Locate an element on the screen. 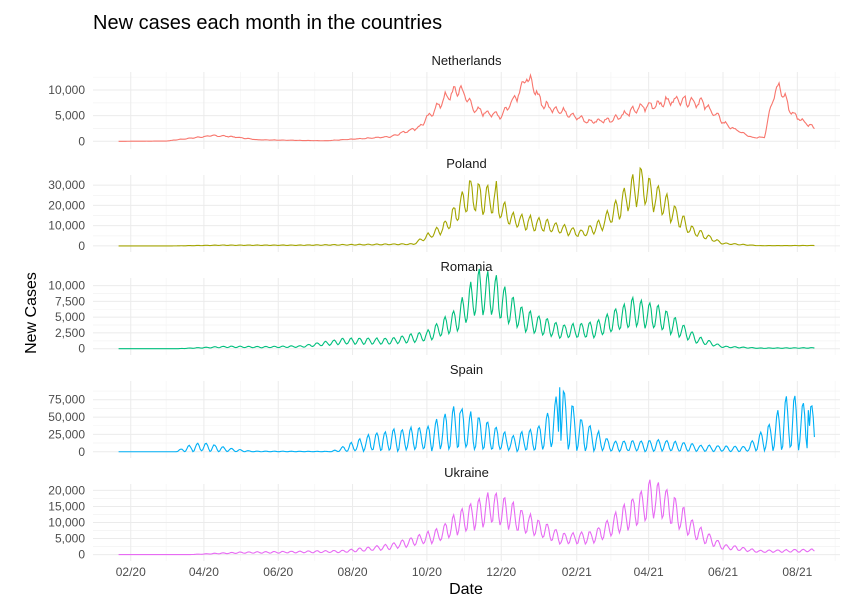  y-tick-label: 75,000 is located at coordinates (66, 400).